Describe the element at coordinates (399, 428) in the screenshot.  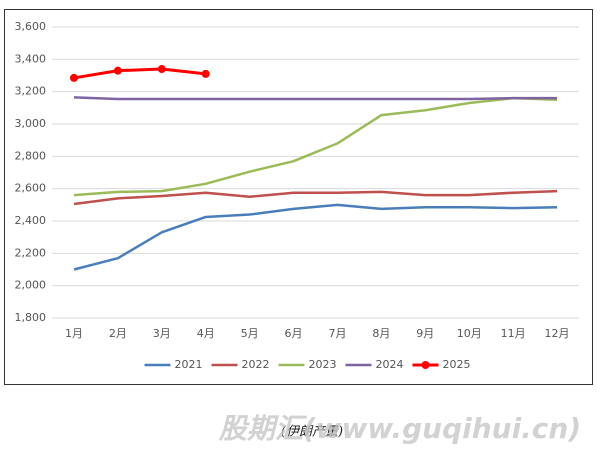
I see `watermark: 股期汇(www.guqihui.cn)` at that location.